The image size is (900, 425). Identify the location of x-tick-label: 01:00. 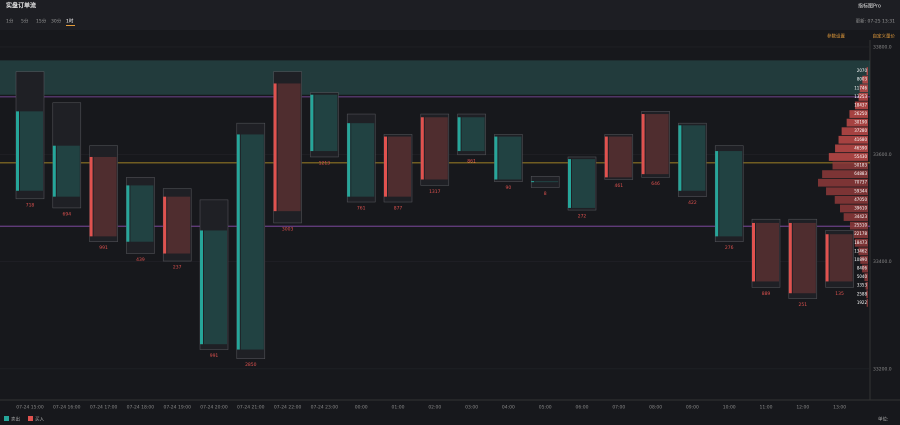
(398, 408).